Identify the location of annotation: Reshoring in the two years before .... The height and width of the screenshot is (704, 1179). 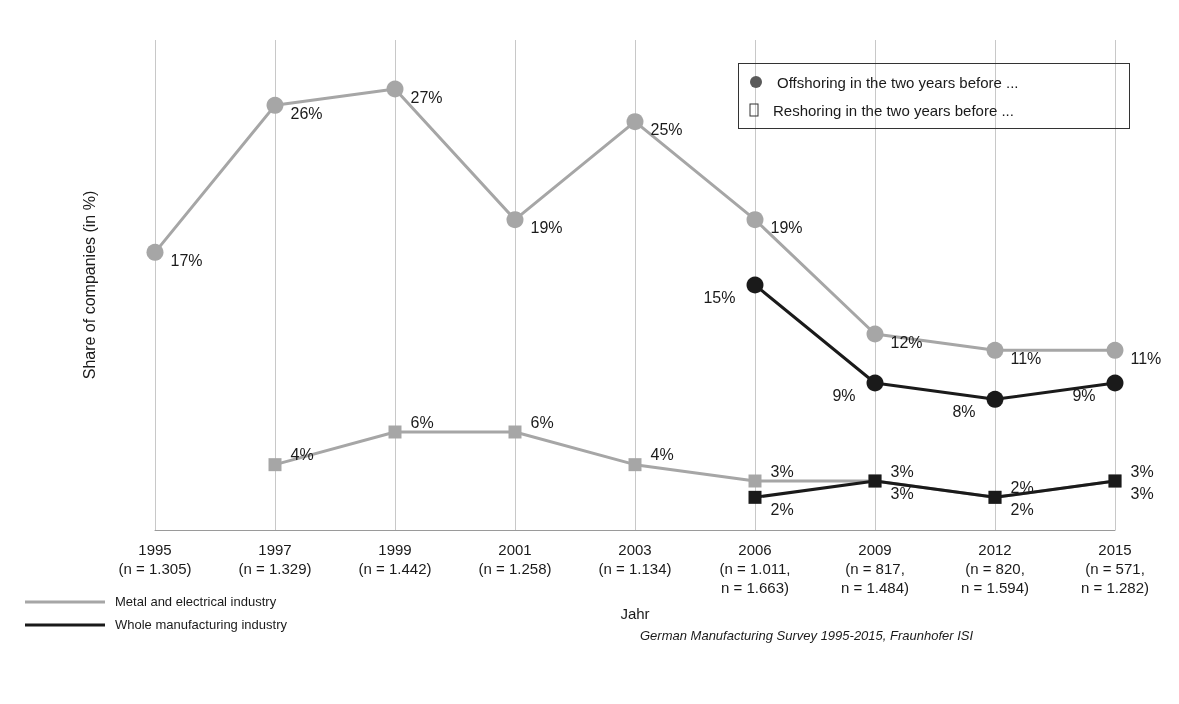
(893, 110).